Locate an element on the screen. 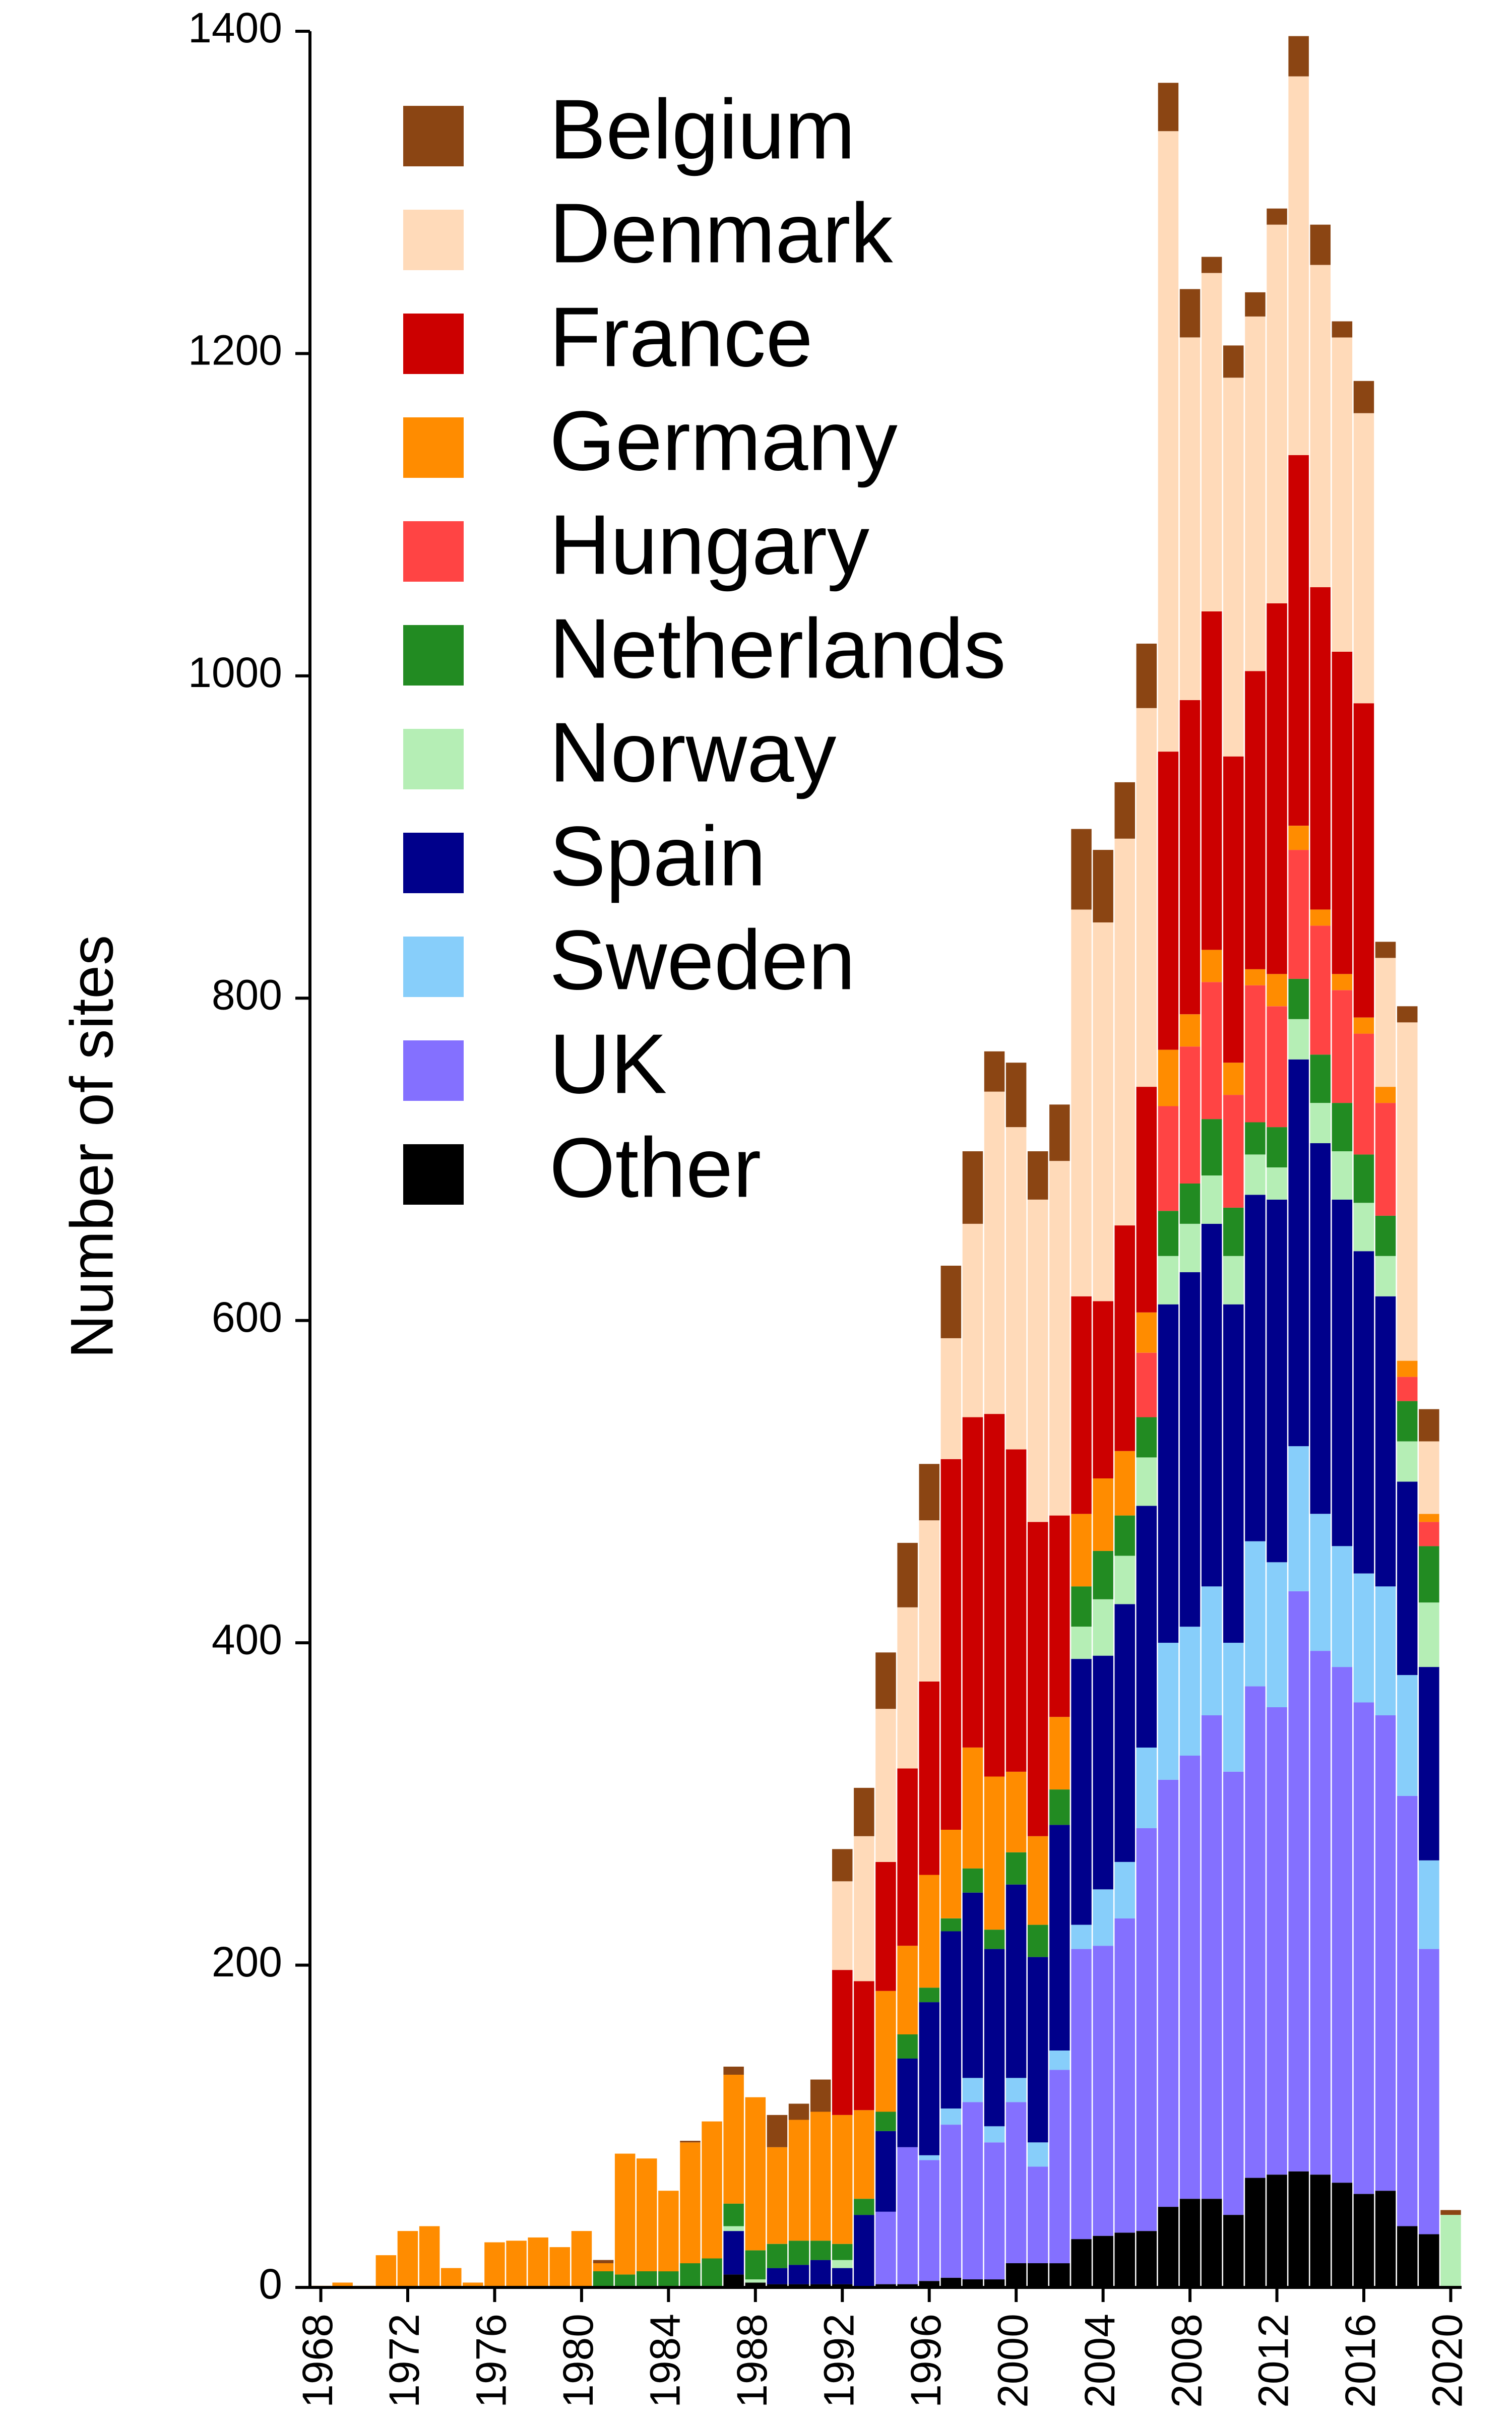  bar-segment-uk-1995 is located at coordinates (907, 2216).